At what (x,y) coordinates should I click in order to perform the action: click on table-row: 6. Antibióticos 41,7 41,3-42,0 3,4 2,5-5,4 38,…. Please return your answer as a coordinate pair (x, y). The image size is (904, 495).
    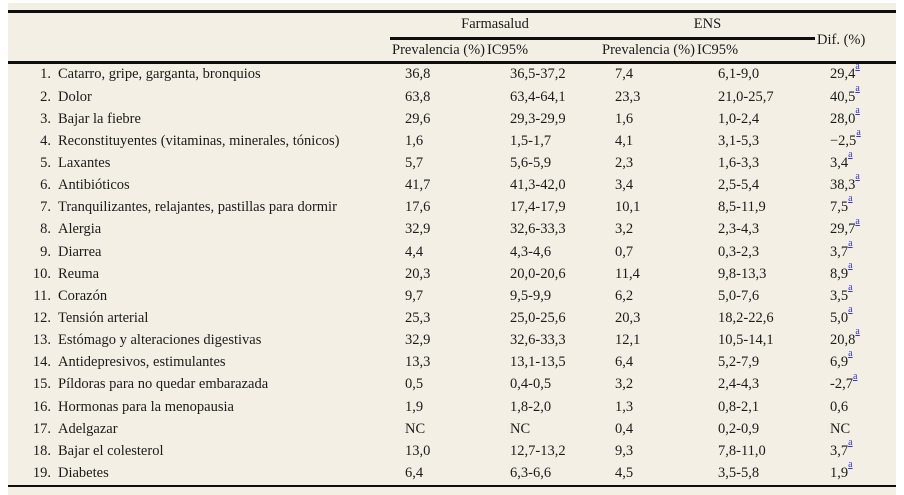
    Looking at the image, I should click on (452, 184).